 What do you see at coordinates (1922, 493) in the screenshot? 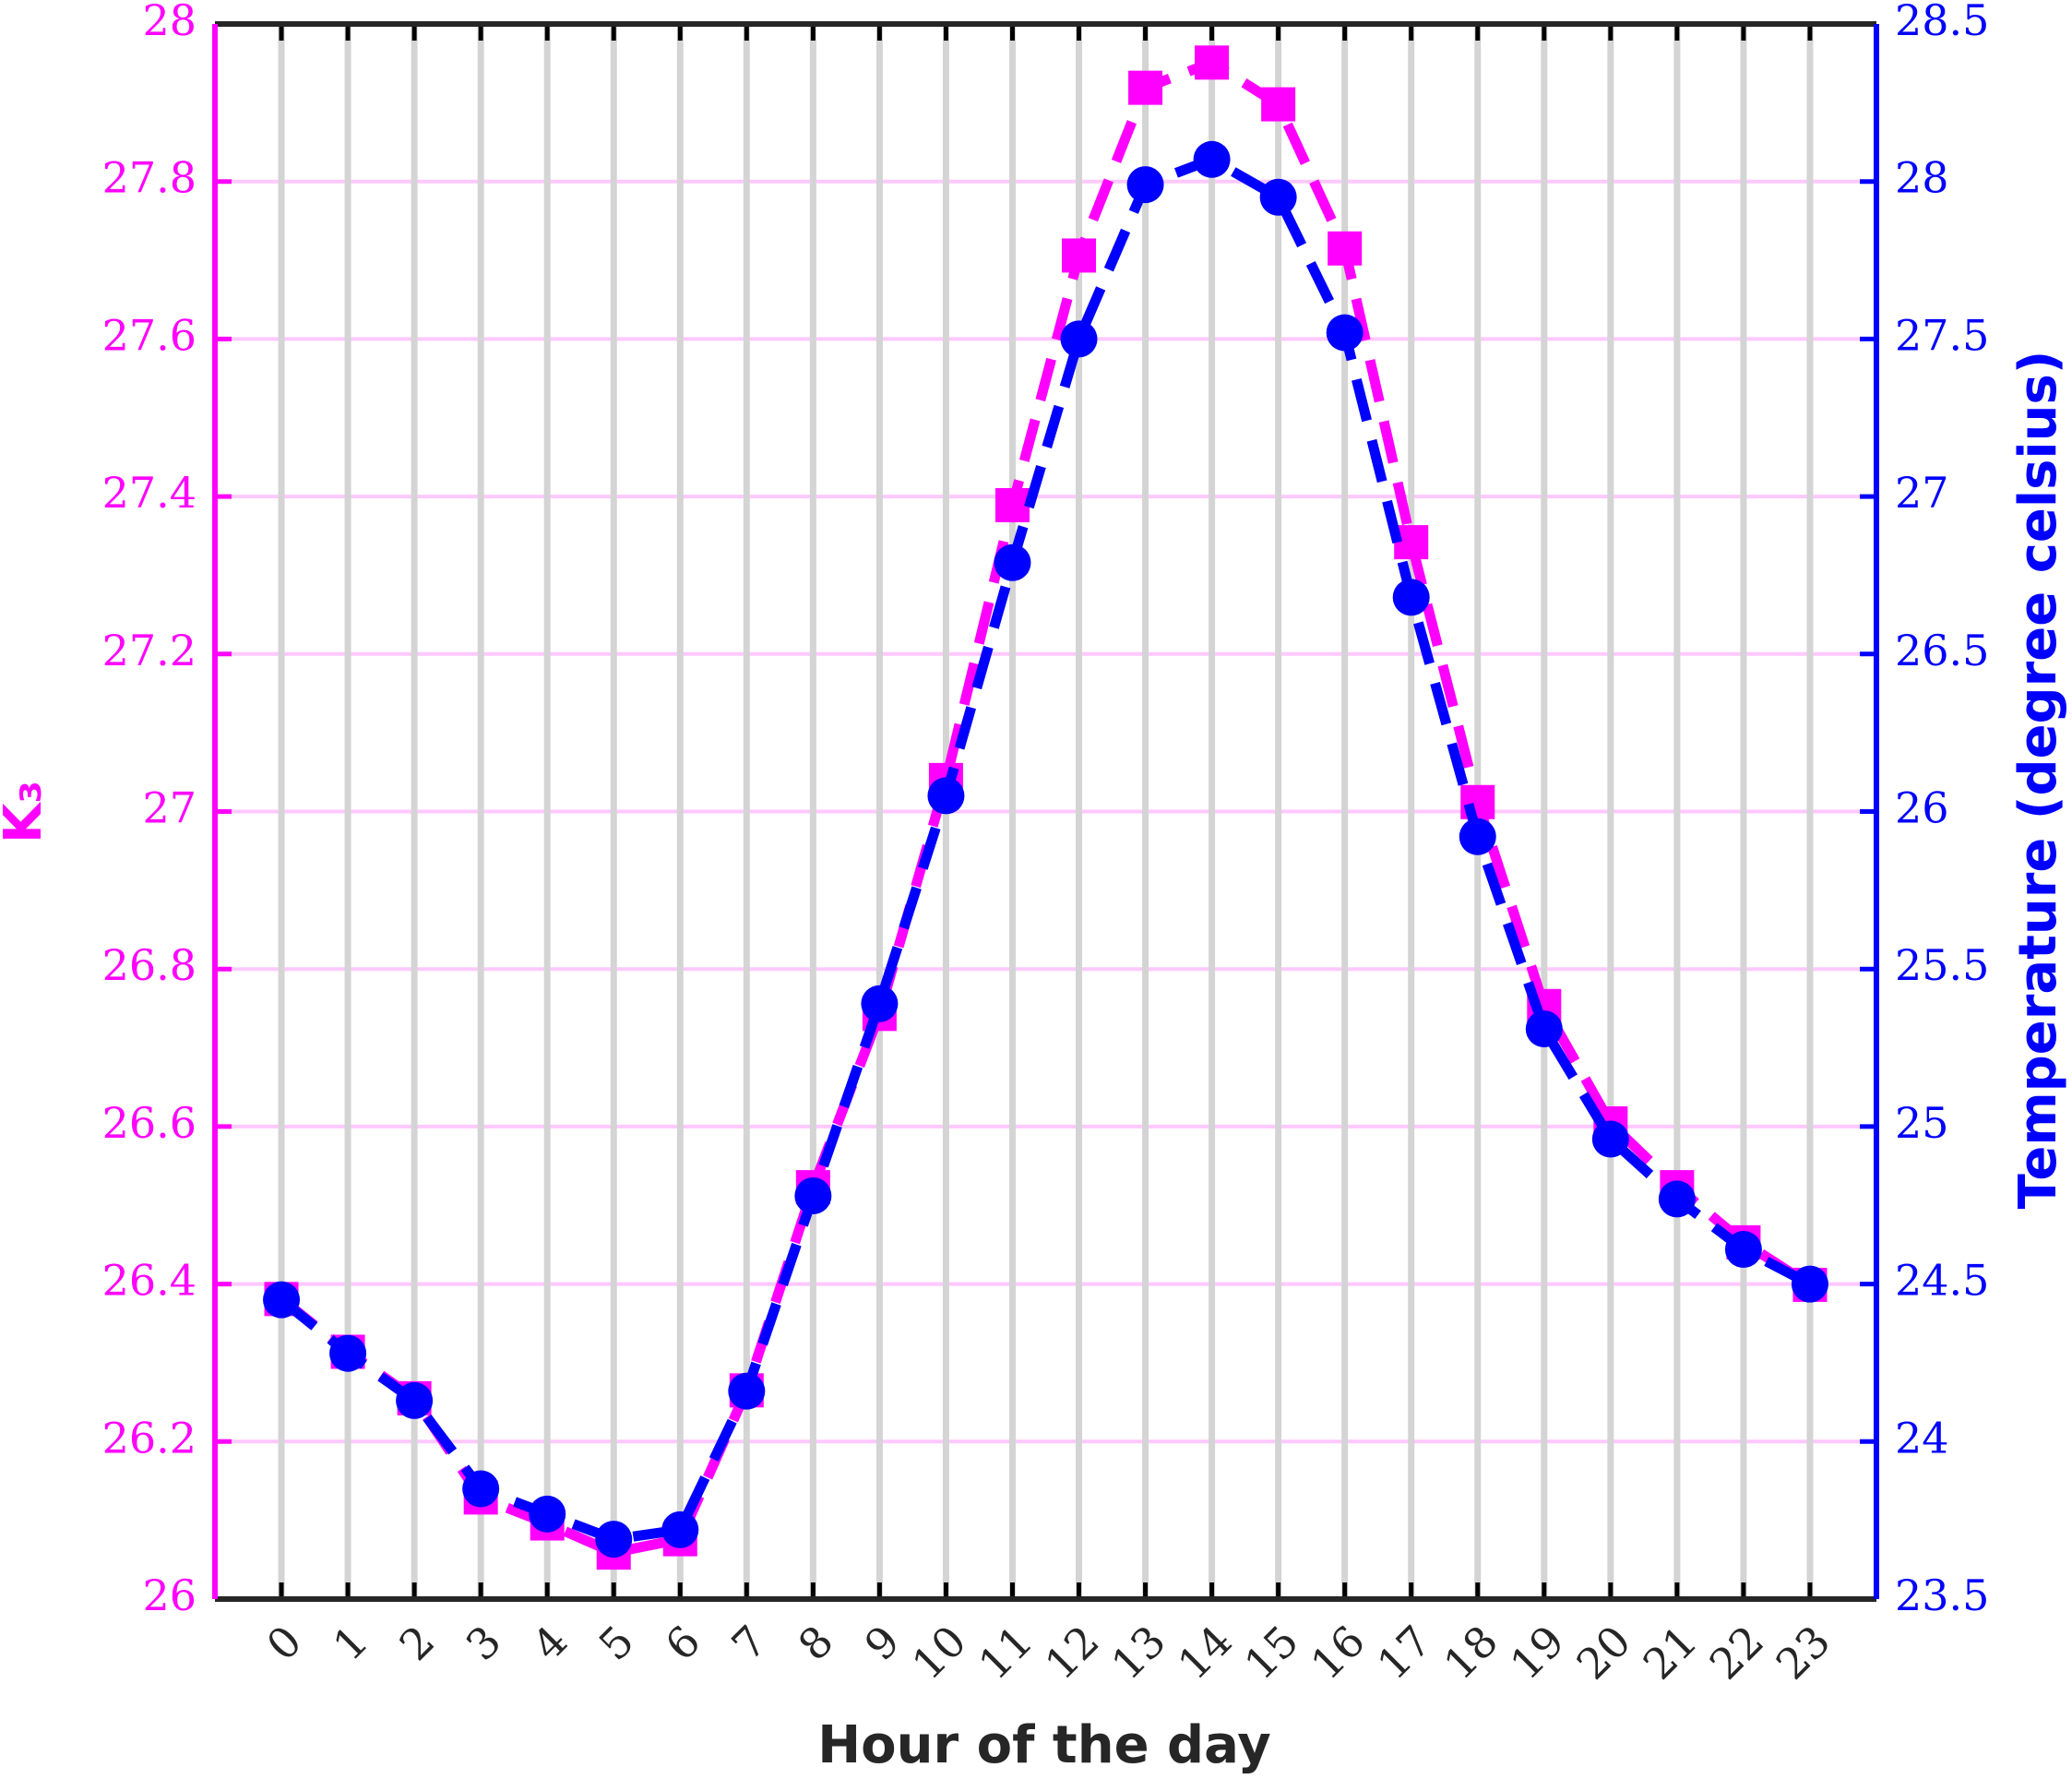
I see `y2-tick-label: 27` at bounding box center [1922, 493].